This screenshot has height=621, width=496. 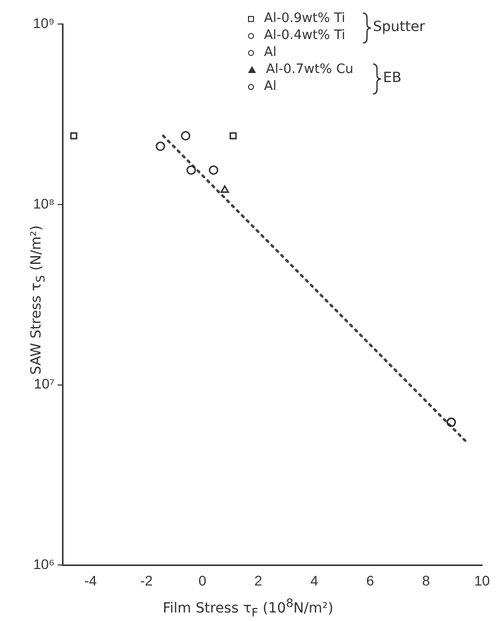 What do you see at coordinates (44, 203) in the screenshot?
I see `y-tick-label: 10⁸` at bounding box center [44, 203].